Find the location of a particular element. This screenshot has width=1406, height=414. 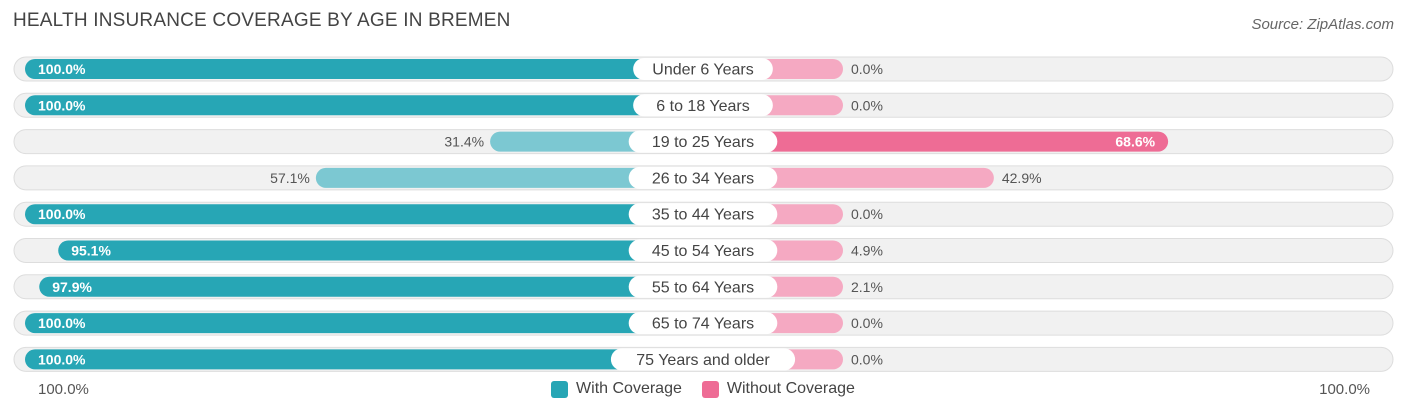

value-label-with: 31.4% is located at coordinates (464, 142).